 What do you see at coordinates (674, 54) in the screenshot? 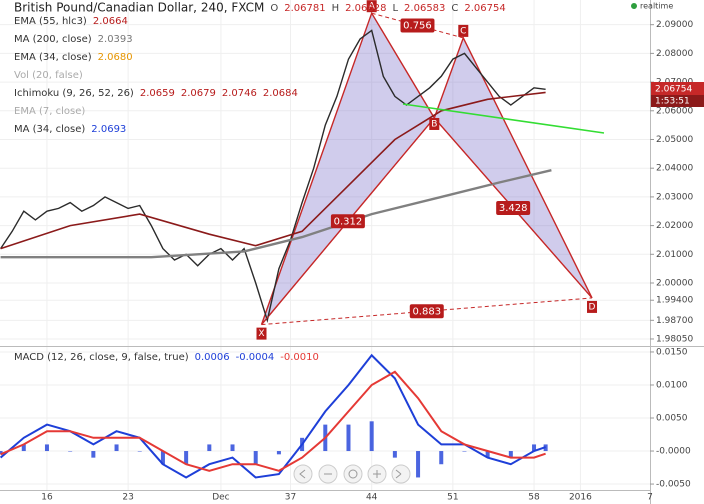
I see `y-tick-label: 2.08000` at bounding box center [674, 54].